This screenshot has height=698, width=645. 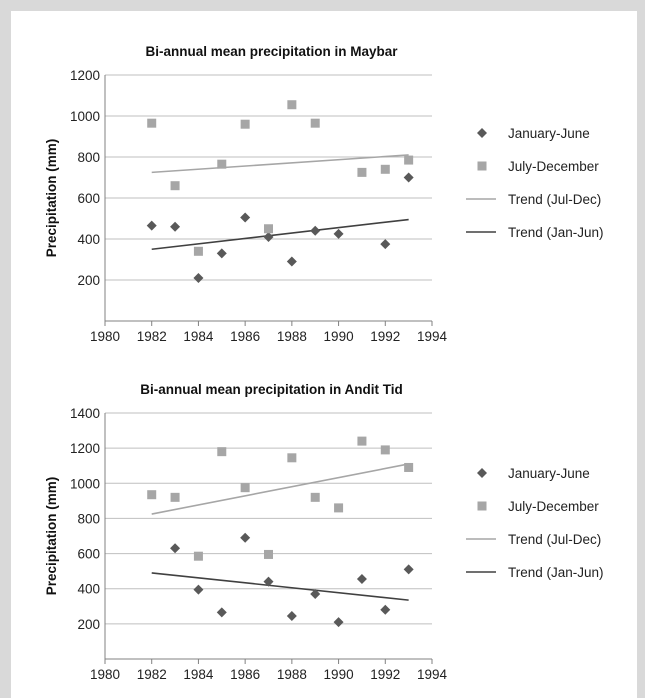 I want to click on y-tick-label: 1400, so click(x=85, y=413).